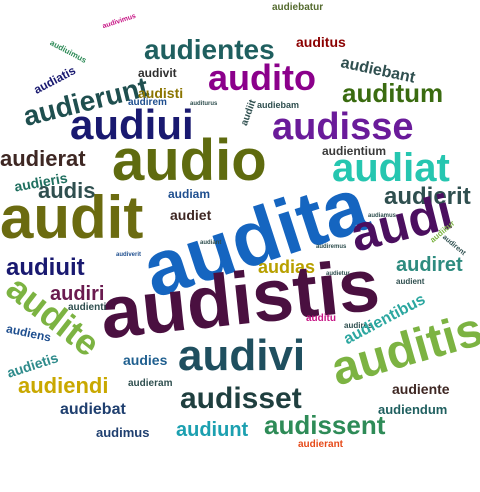 This screenshot has width=480, height=492. I want to click on word: audiebat, so click(93, 409).